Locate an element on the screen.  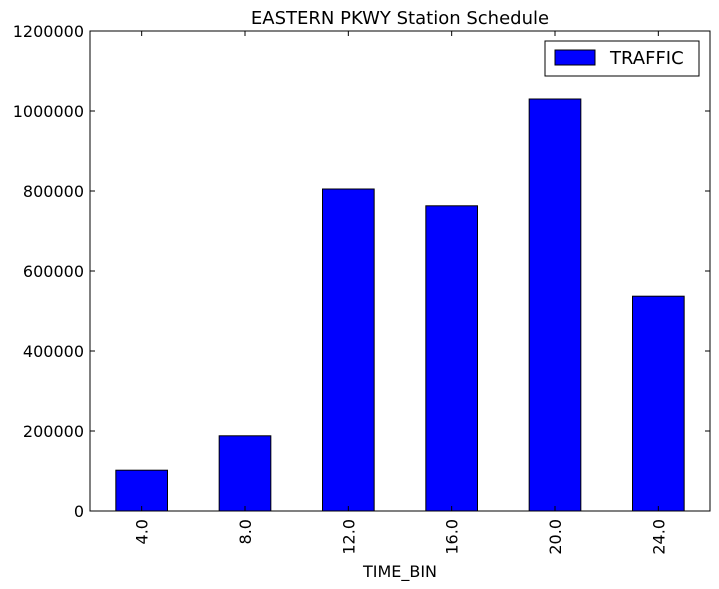
legend-label: TRAFFIC is located at coordinates (646, 58).